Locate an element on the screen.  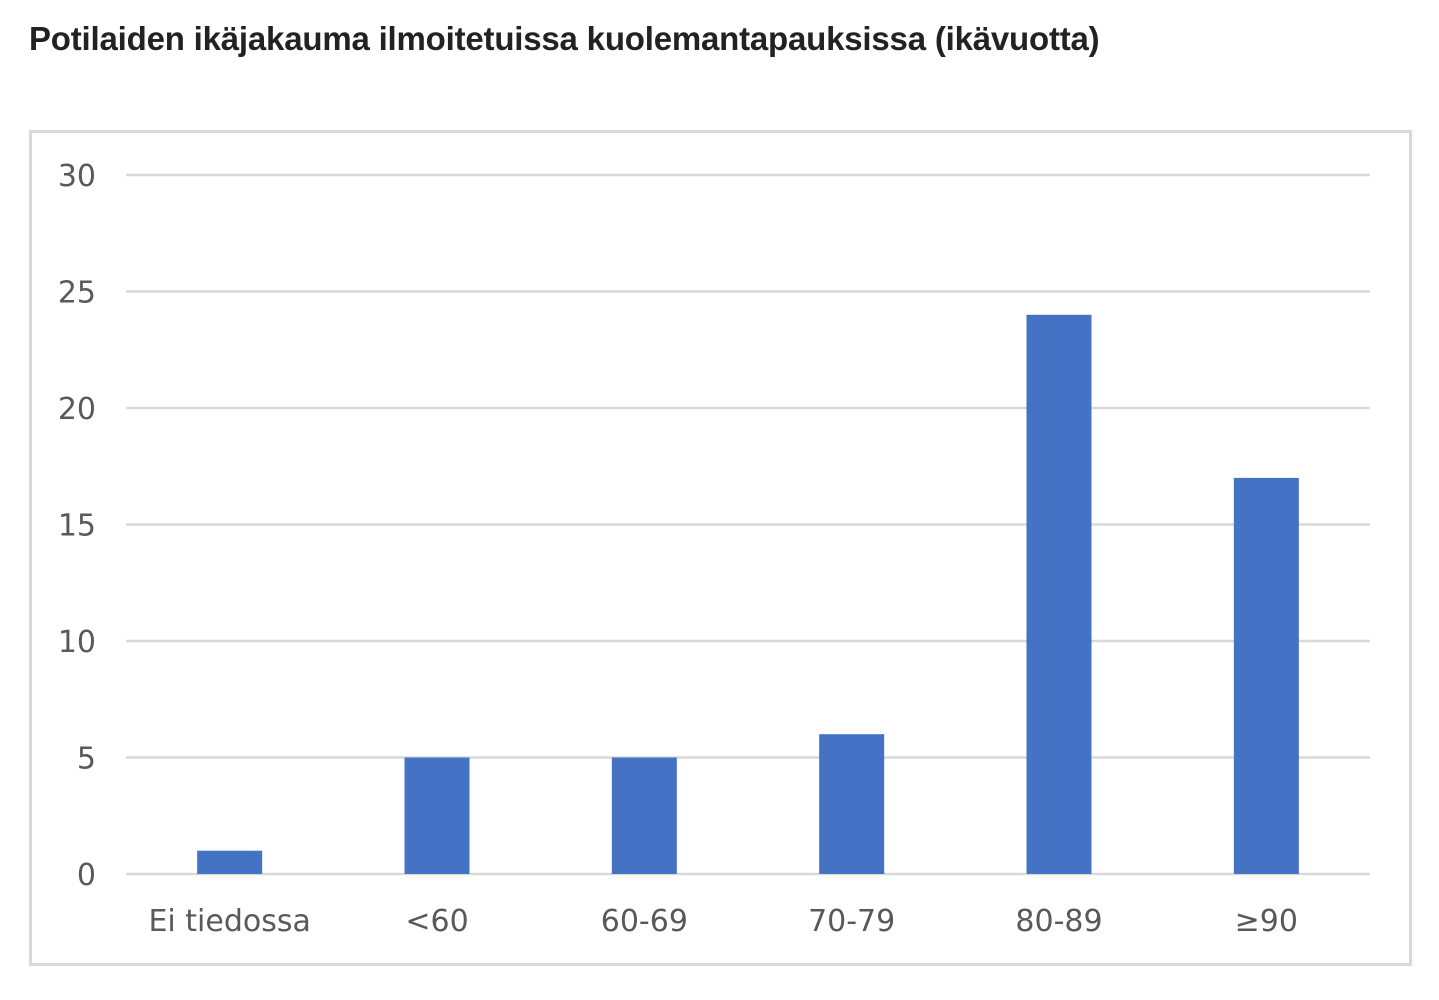
x-tick-label: Ei tiedossa is located at coordinates (229, 921).